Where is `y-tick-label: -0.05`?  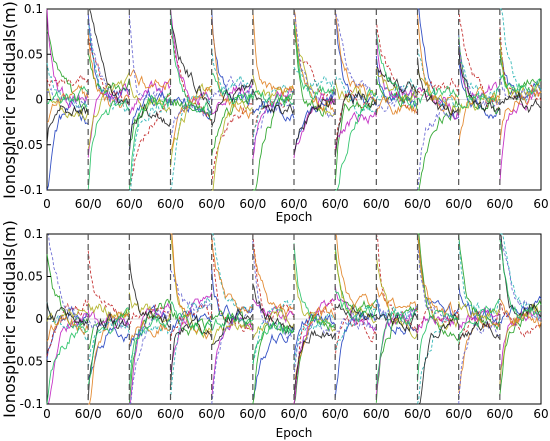 y-tick-label: -0.05 is located at coordinates (27, 145).